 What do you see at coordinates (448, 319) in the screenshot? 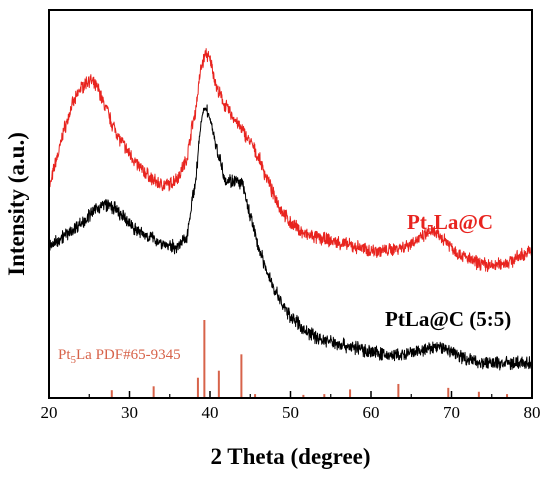
I see `series-label-ptla: PtLa@C (5:5)` at bounding box center [448, 319].